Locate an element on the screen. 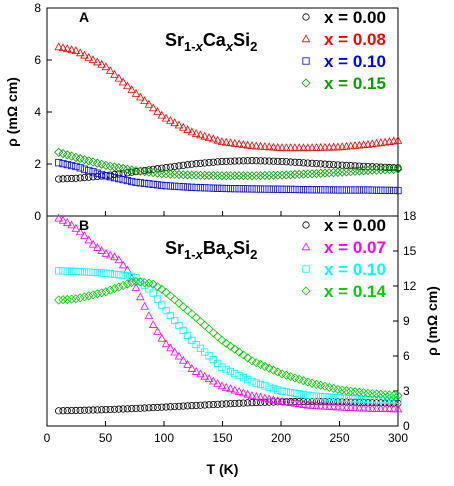  legend-label: x = 0.08 is located at coordinates (355, 39).